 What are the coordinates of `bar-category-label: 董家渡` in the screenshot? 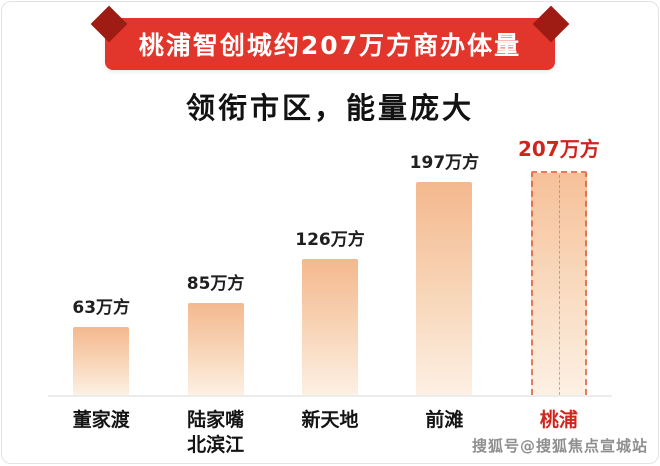 It's located at (101, 420).